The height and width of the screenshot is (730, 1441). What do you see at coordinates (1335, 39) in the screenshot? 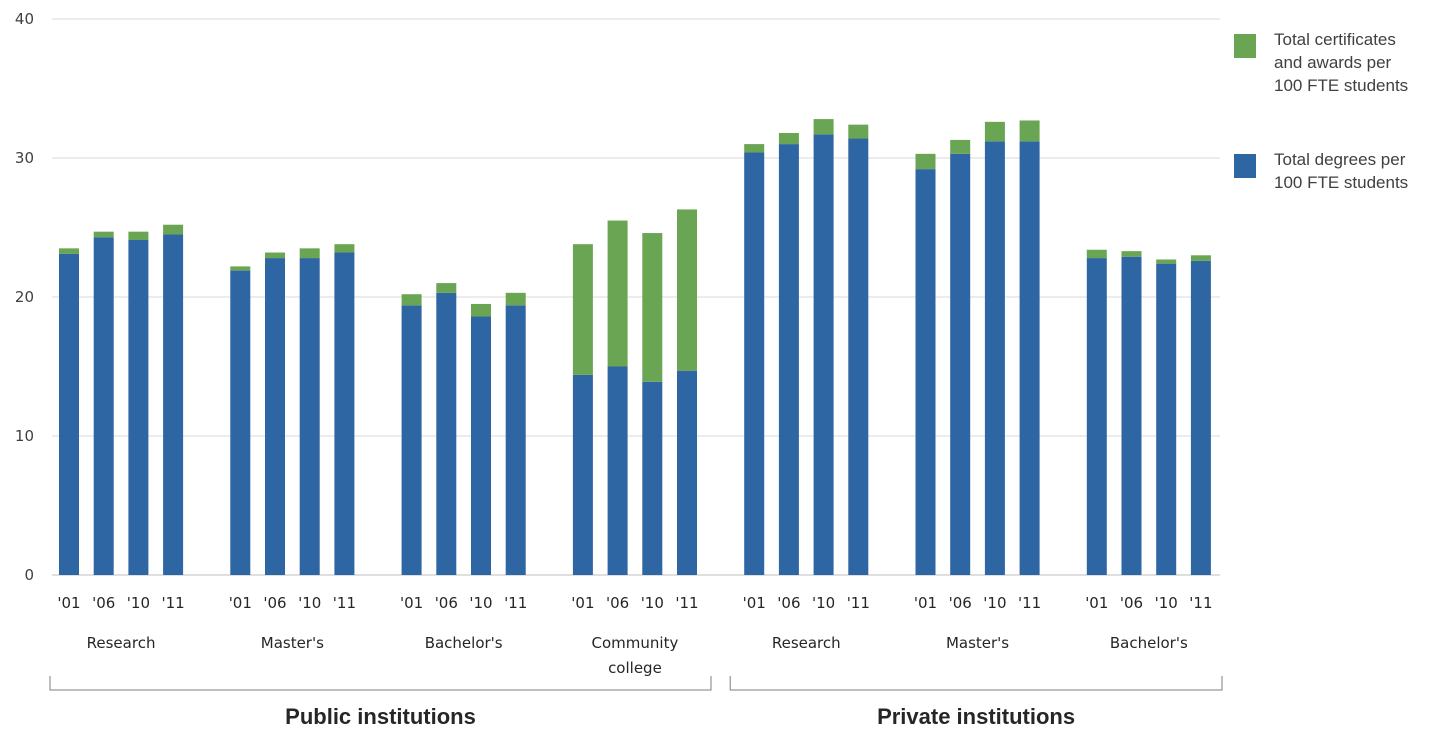
I see `legend-label-certificates: Total certificates` at bounding box center [1335, 39].